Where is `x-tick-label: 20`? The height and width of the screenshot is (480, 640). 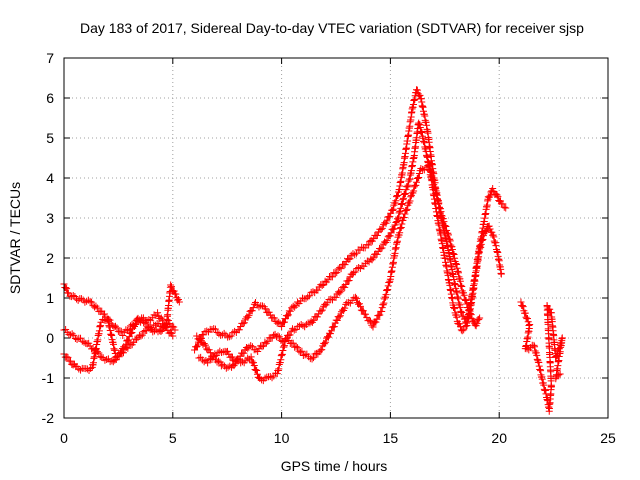 x-tick-label: 20 is located at coordinates (499, 438).